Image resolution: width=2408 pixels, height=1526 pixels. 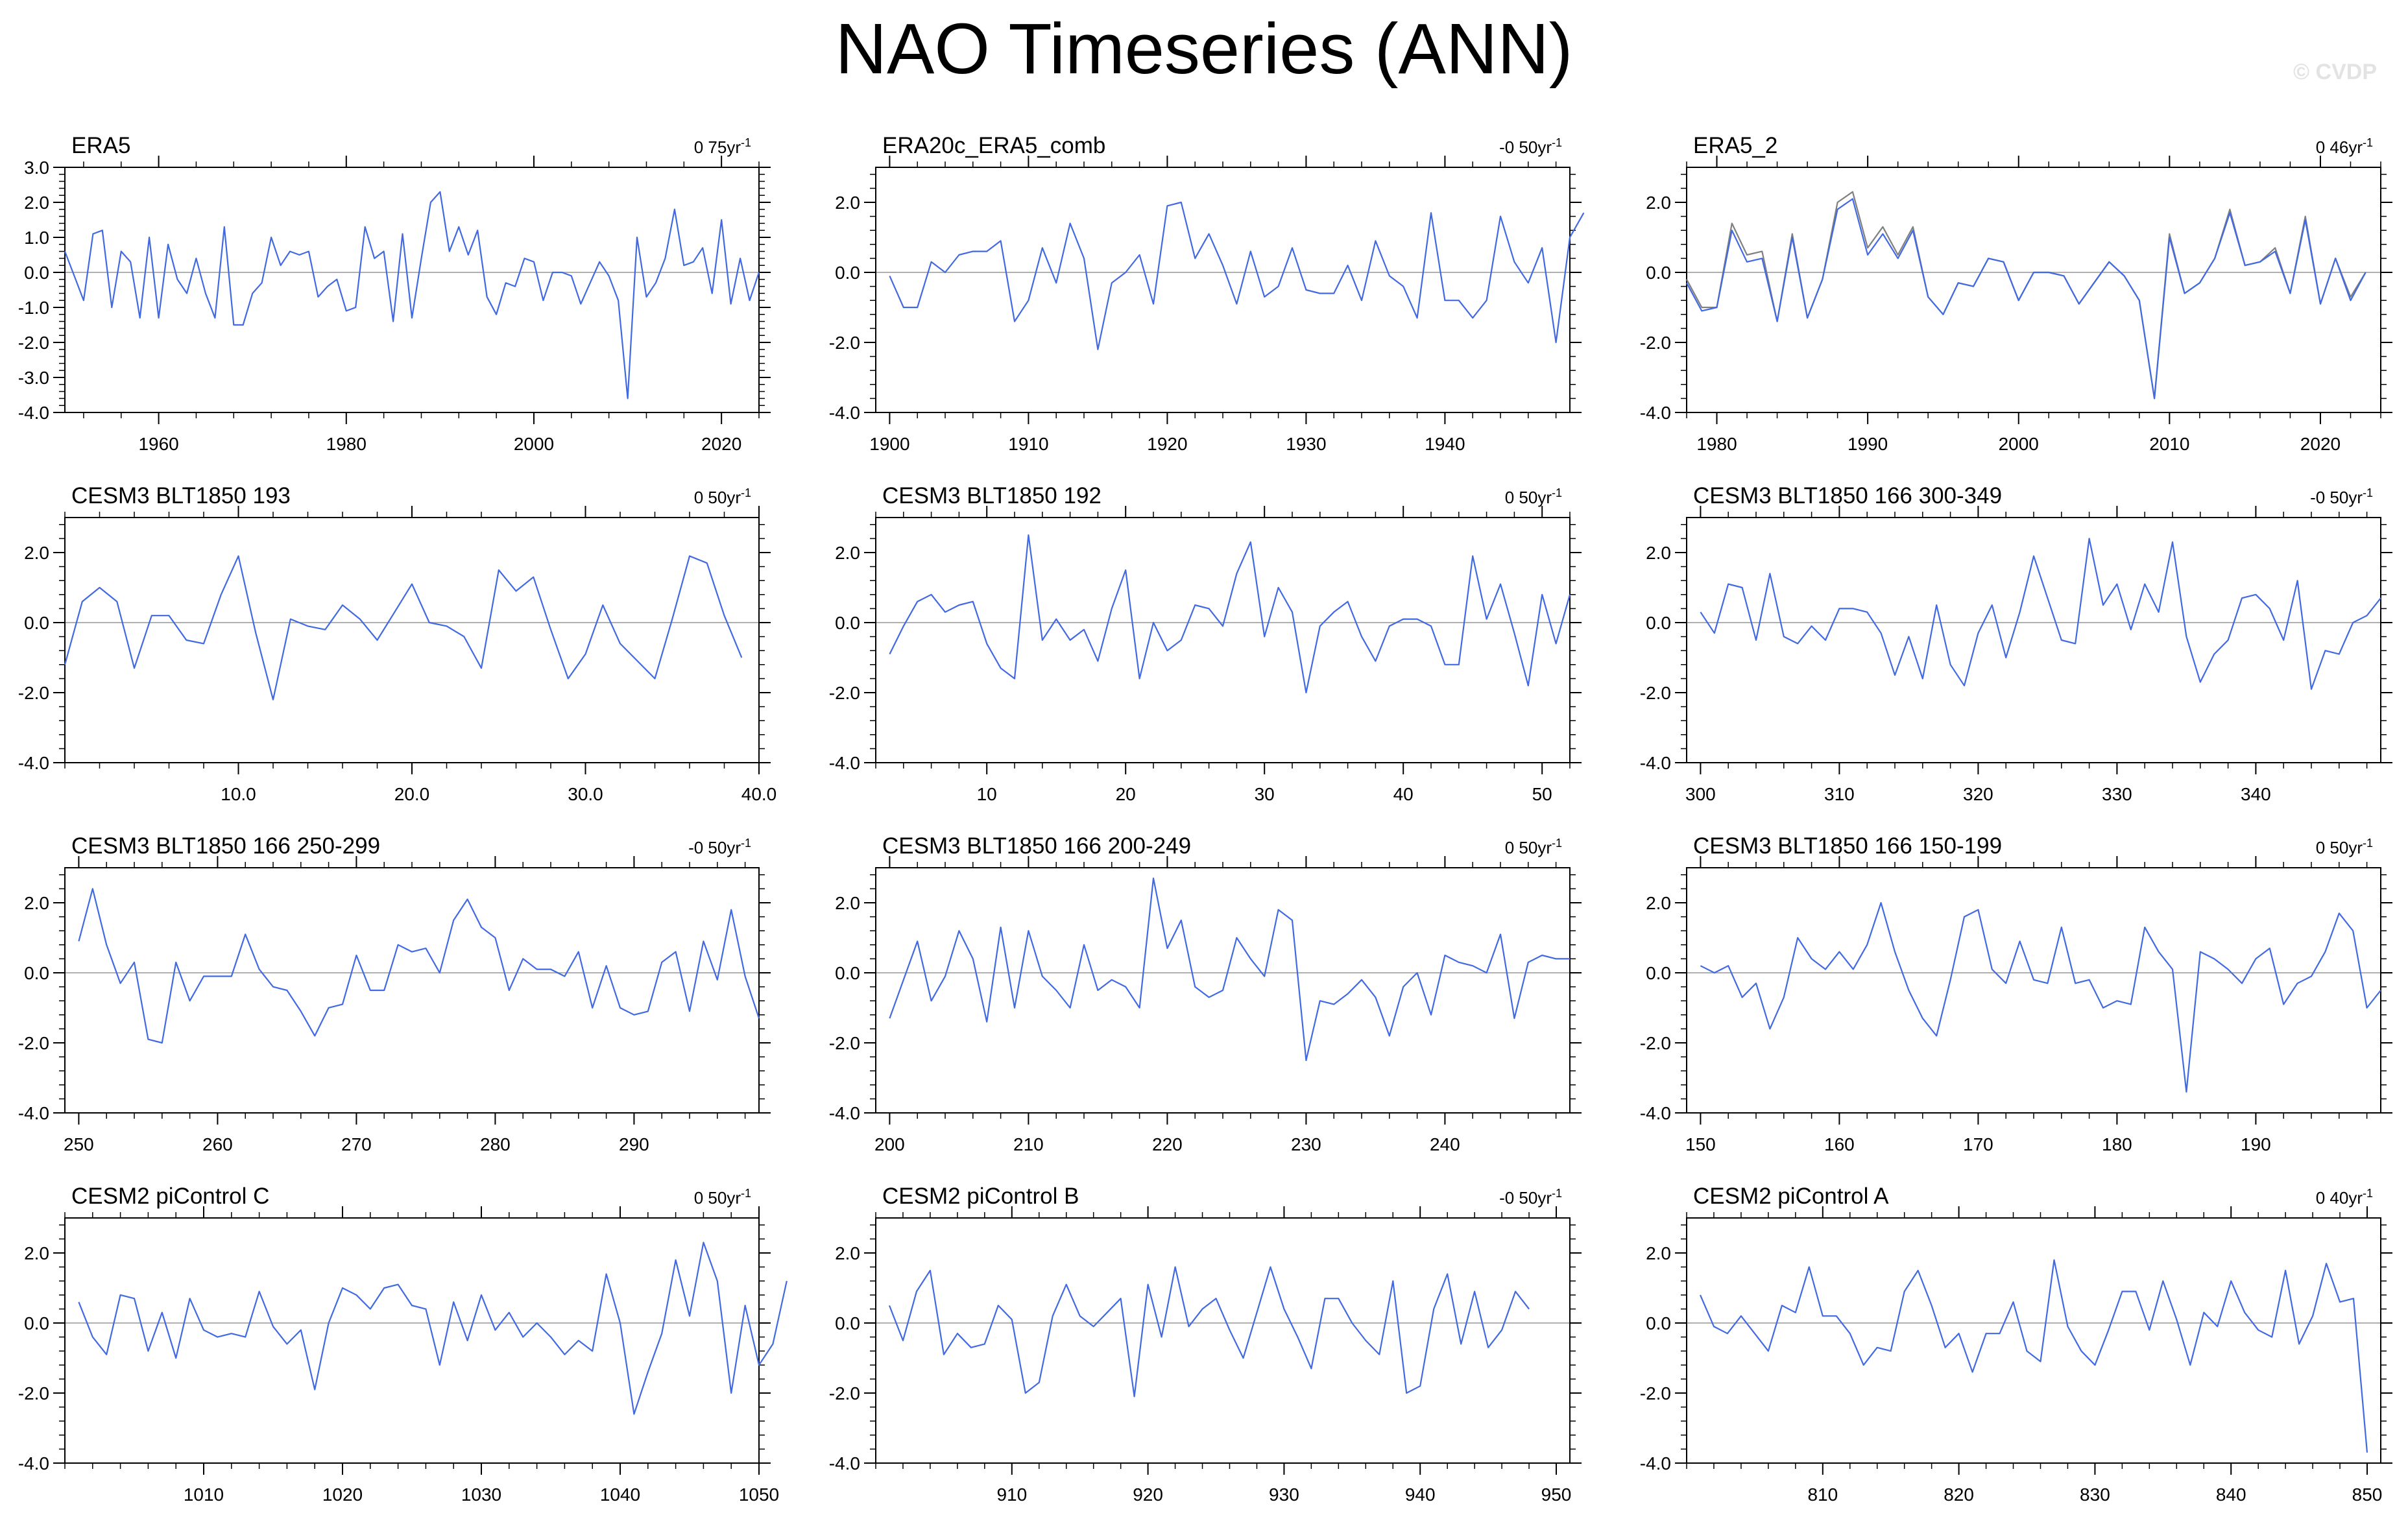 What do you see at coordinates (993, 145) in the screenshot?
I see `panel-title: ERA20c_ERA5_comb` at bounding box center [993, 145].